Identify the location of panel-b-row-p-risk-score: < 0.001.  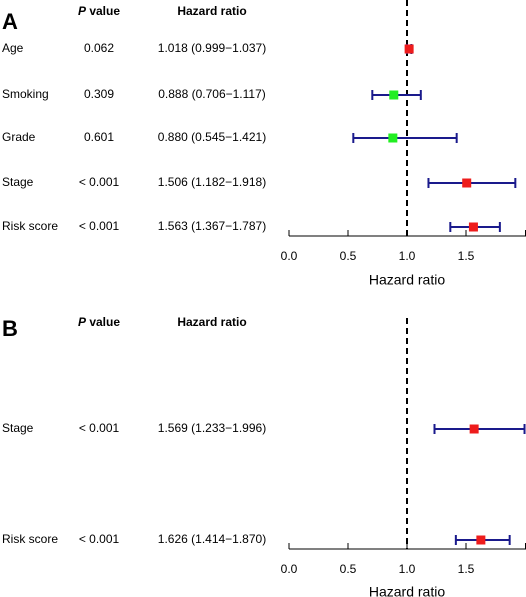
(99, 539).